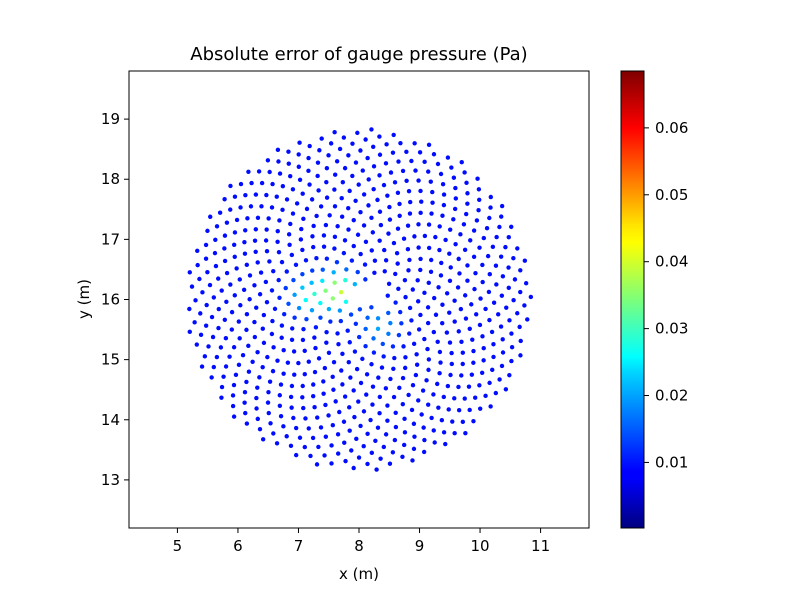 Image resolution: width=793 pixels, height=594 pixels. What do you see at coordinates (632, 299) in the screenshot?
I see `colorbar` at bounding box center [632, 299].